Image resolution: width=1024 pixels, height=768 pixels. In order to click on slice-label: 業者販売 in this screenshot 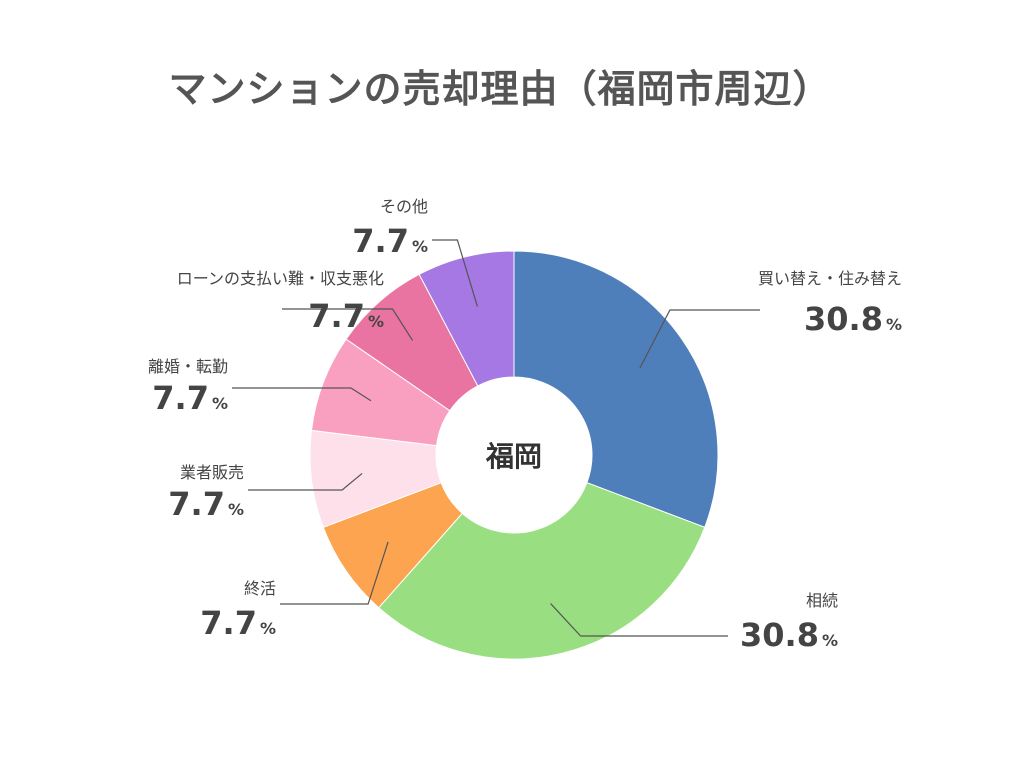, I will do `click(212, 472)`.